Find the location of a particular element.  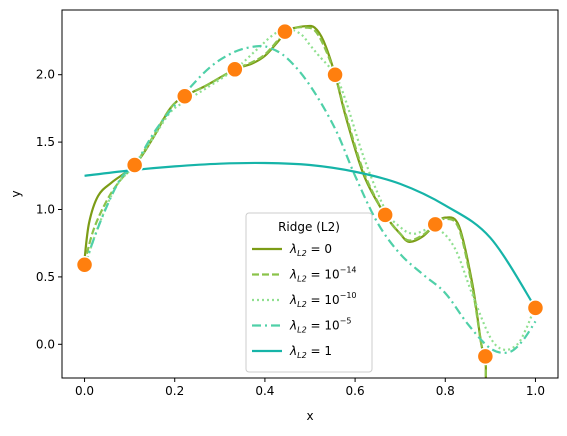

y-tick-label: 0.5 is located at coordinates (45, 277).